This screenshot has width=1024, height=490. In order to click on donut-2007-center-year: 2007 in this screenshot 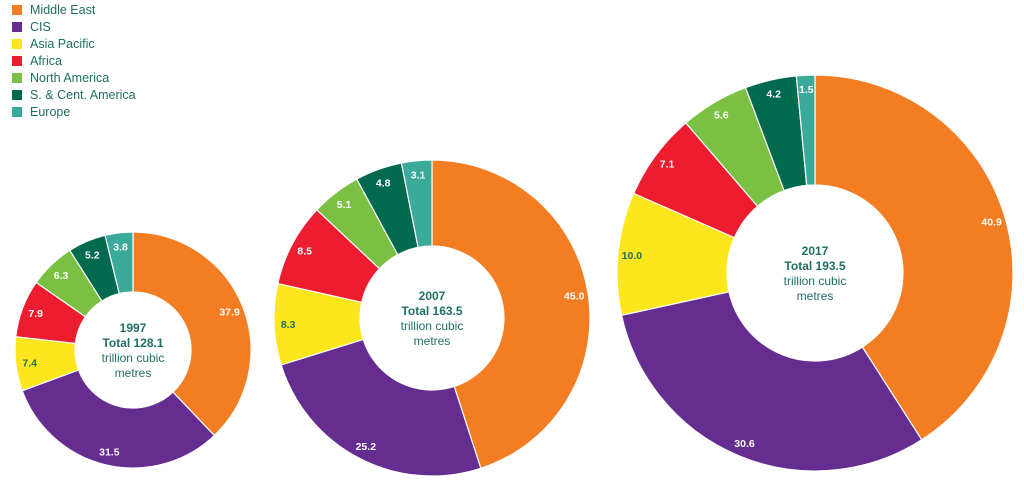, I will do `click(432, 296)`.